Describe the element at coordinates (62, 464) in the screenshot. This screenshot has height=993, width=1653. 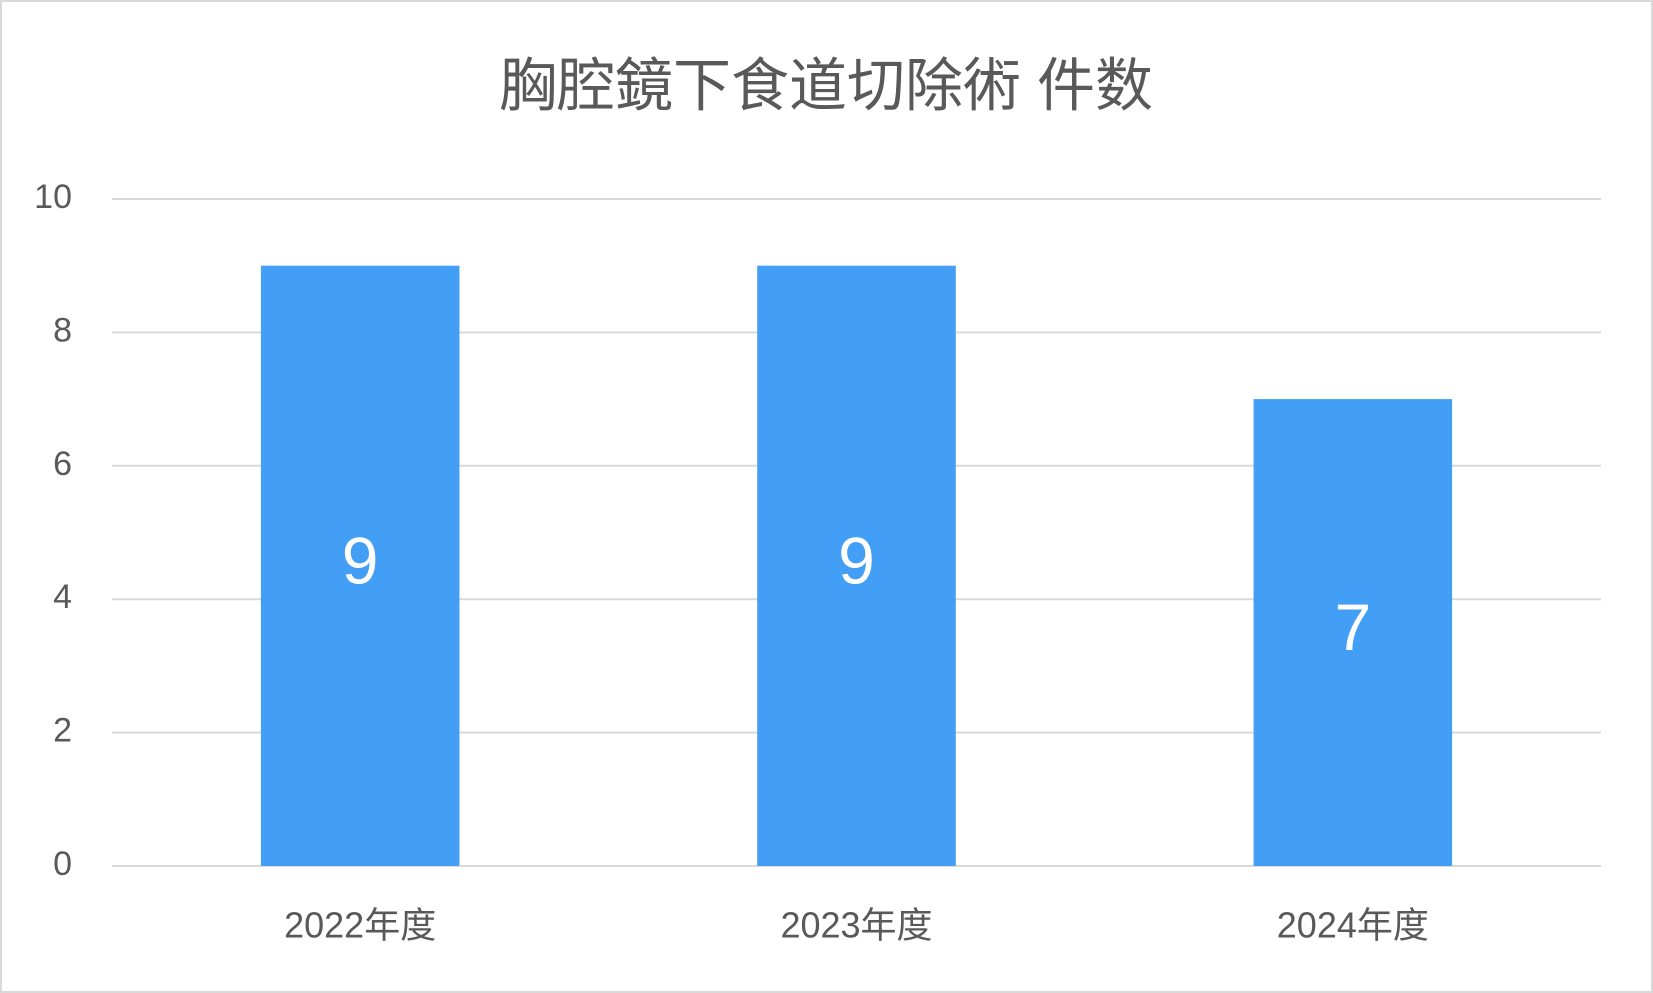
I see `y-tick-label: 6` at that location.